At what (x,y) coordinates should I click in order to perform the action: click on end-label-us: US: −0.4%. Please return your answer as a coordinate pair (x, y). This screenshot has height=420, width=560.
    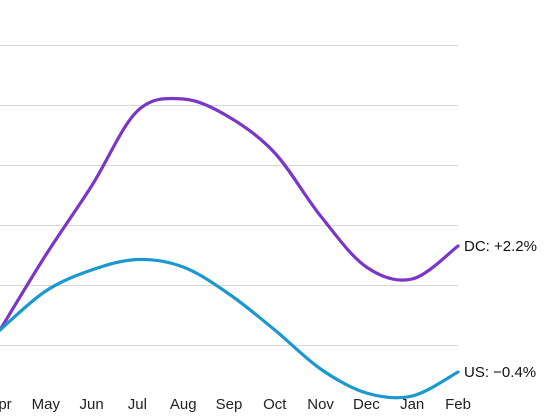
    Looking at the image, I should click on (500, 372).